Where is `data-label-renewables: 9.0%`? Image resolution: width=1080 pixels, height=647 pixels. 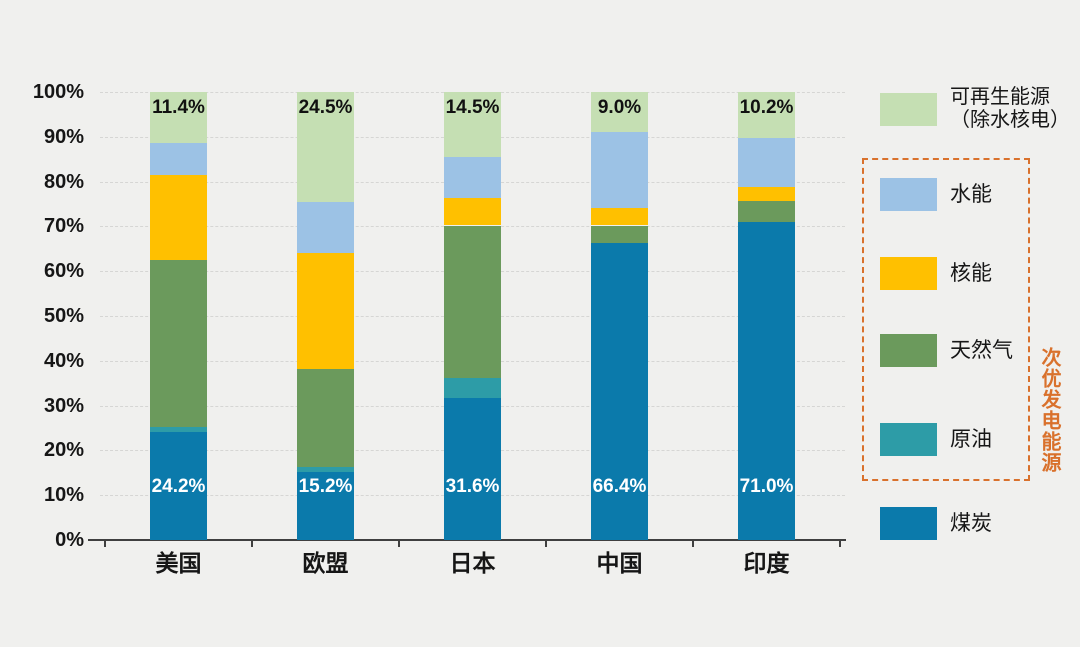 data-label-renewables: 9.0% is located at coordinates (619, 107).